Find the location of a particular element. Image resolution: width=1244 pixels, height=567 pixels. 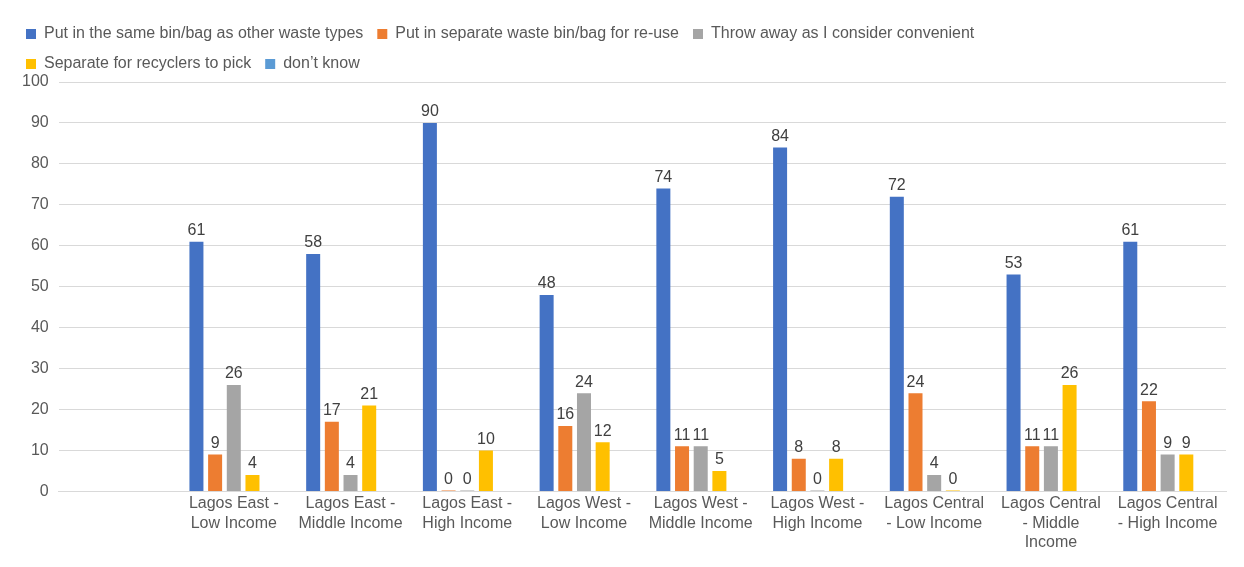

y-tick-label: 30 is located at coordinates (39, 367).